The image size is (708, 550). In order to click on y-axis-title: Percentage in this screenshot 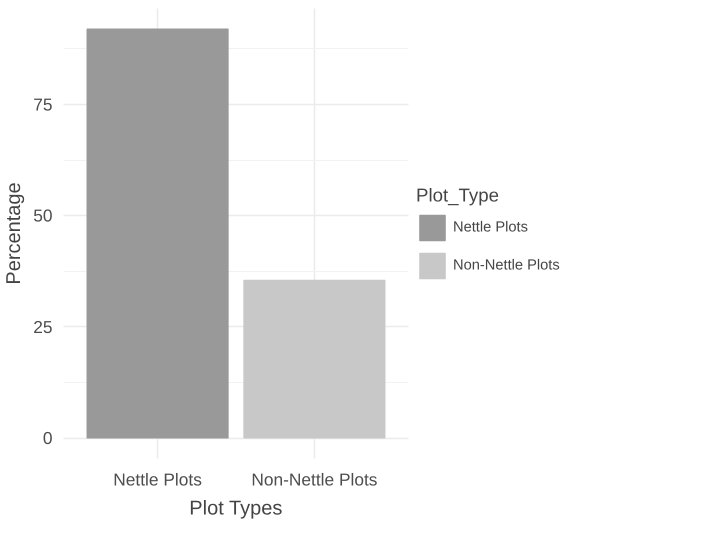, I will do `click(14, 233)`.